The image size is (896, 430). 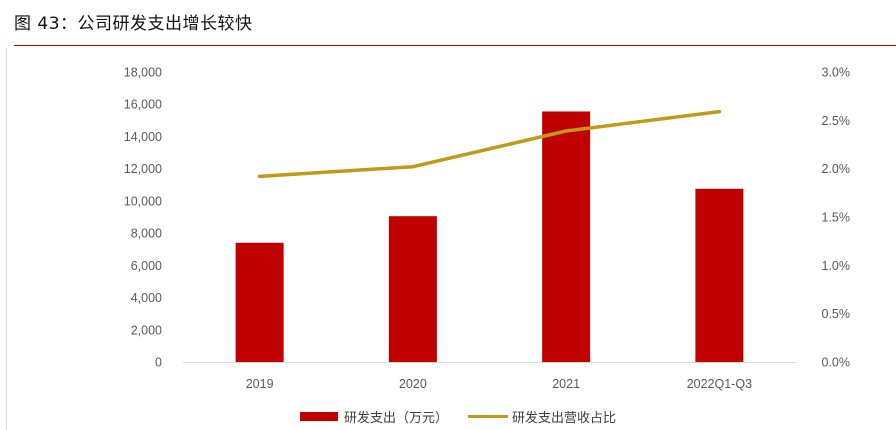 What do you see at coordinates (836, 314) in the screenshot?
I see `y-right-tick-label: 0.5%` at bounding box center [836, 314].